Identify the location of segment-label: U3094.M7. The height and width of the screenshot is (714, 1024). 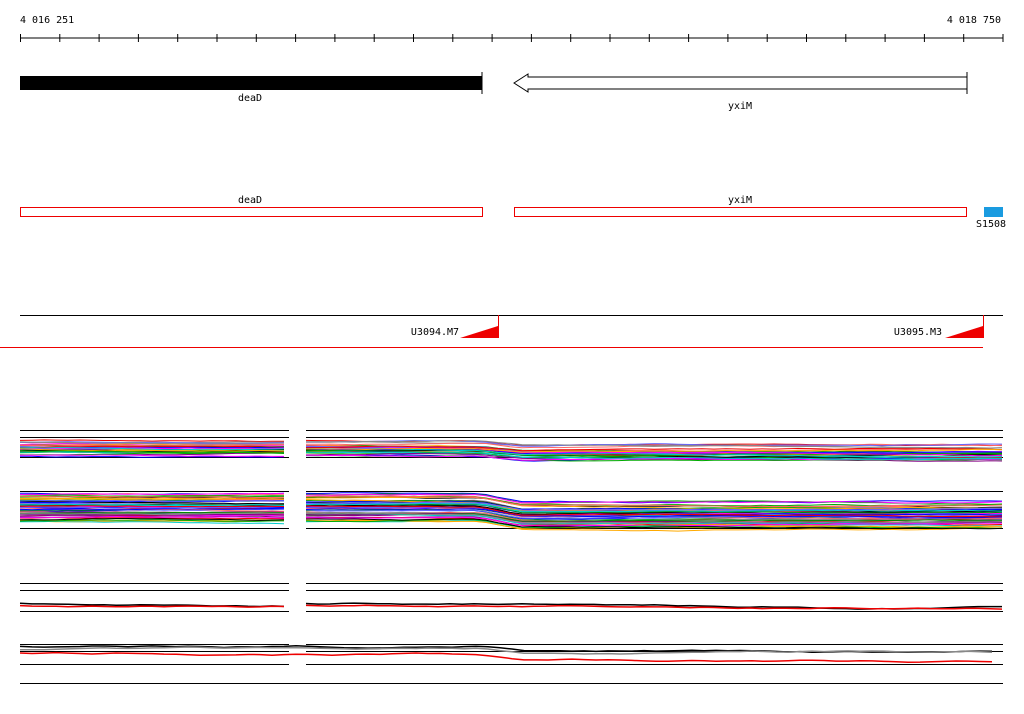
(435, 332).